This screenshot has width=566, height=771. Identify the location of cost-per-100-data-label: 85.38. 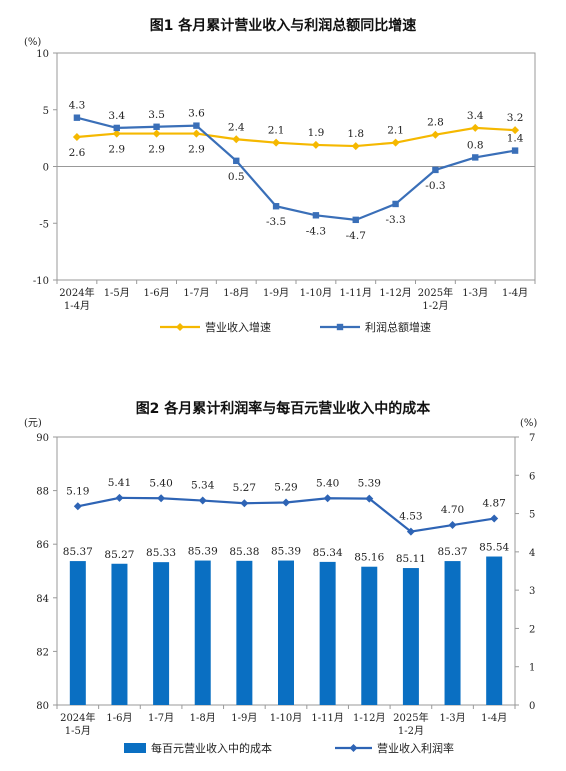
(244, 552).